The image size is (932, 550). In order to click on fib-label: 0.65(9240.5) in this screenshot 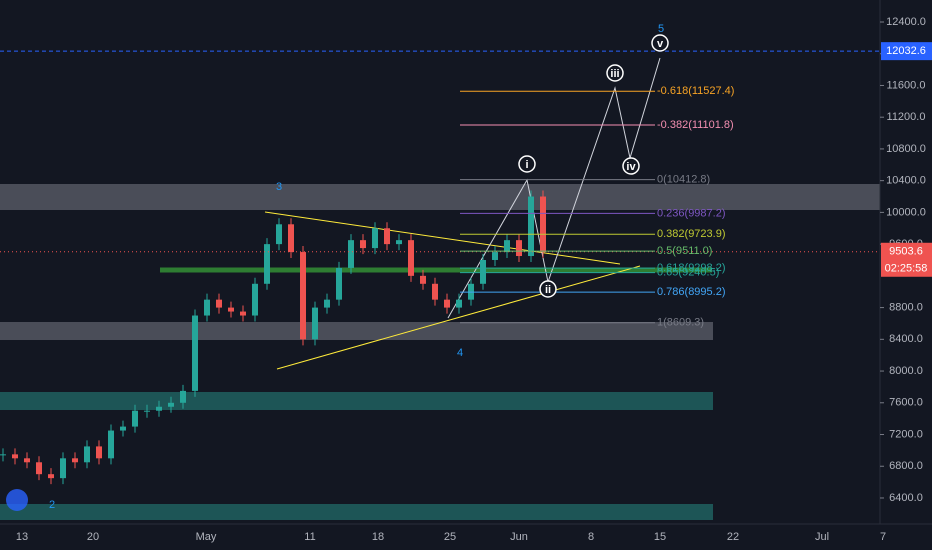, I will do `click(688, 273)`.